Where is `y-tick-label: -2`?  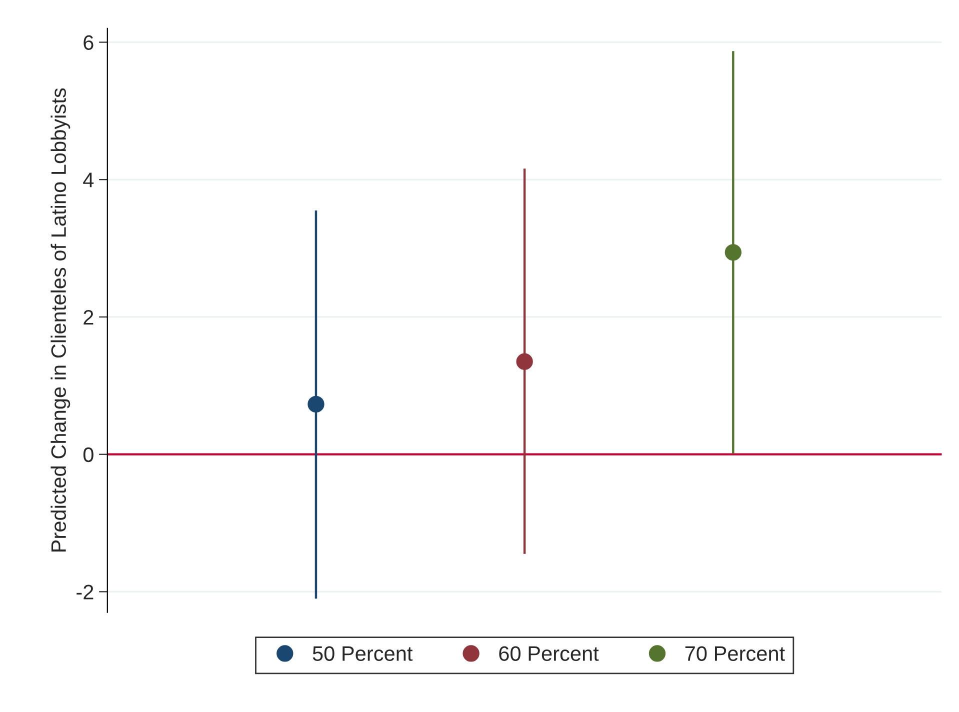 y-tick-label: -2 is located at coordinates (85, 592).